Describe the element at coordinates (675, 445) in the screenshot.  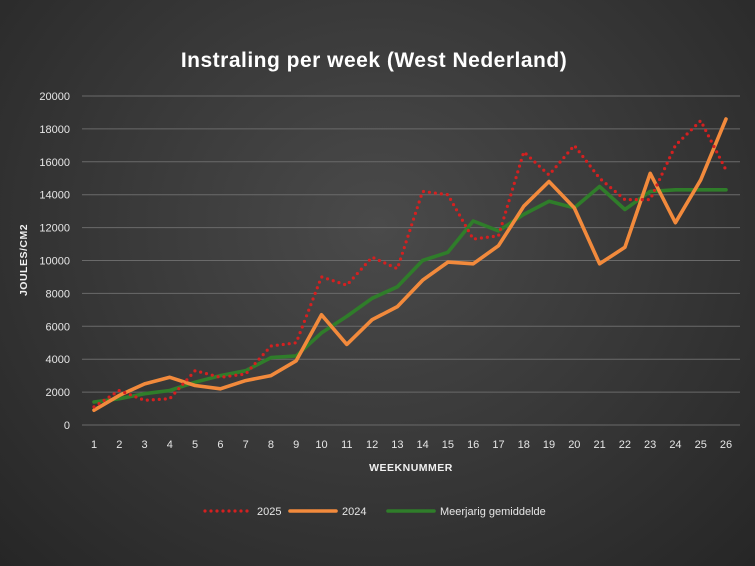
I see `x-tick-label: 24` at that location.